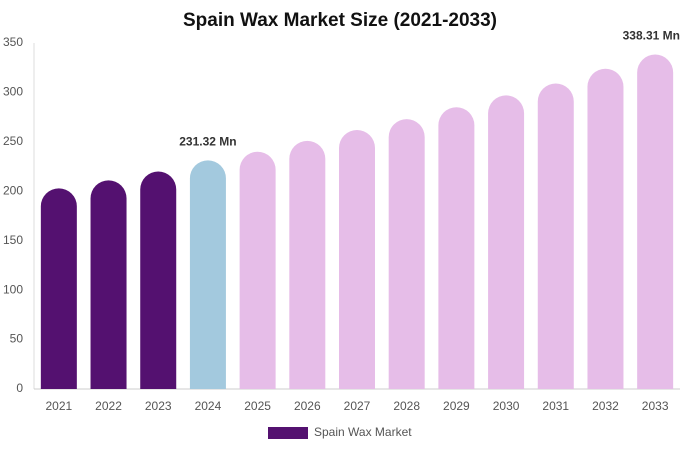 This screenshot has width=680, height=450. I want to click on x-tick-label: 2026, so click(307, 406).